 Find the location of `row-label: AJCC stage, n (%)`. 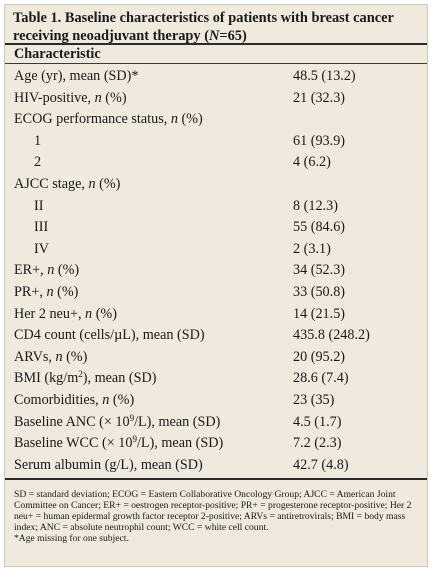

row-label: AJCC stage, n (%) is located at coordinates (67, 183).